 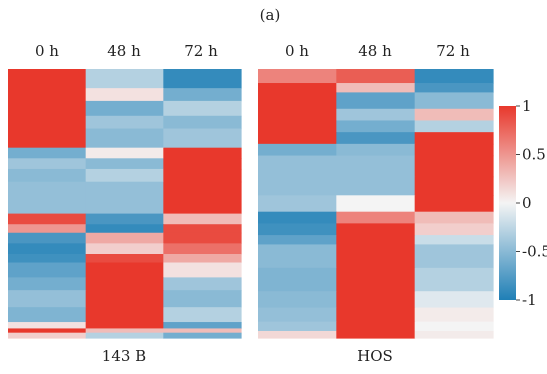 I want to click on colorbar-tick-label: 1, so click(x=527, y=106).